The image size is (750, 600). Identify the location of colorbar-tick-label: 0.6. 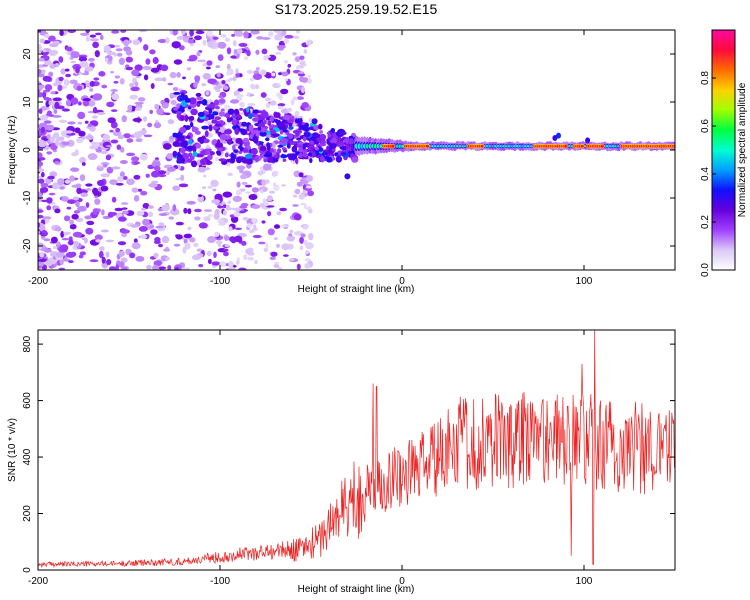
(705, 126).